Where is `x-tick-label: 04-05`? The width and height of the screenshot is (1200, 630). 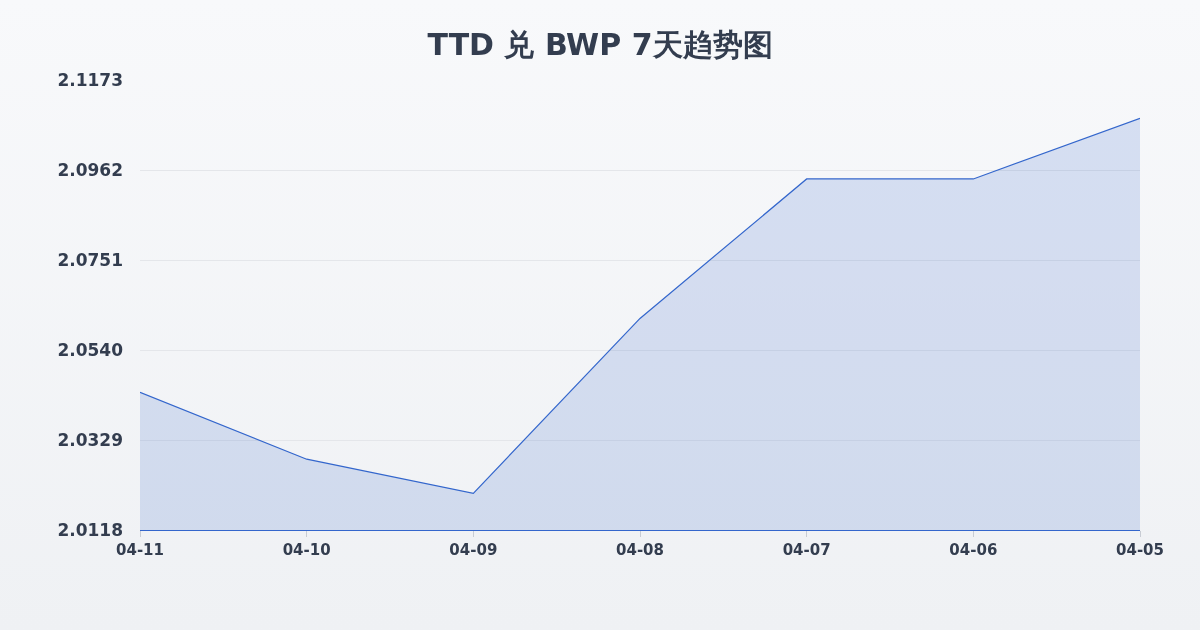
x-tick-label: 04-05 is located at coordinates (1140, 550).